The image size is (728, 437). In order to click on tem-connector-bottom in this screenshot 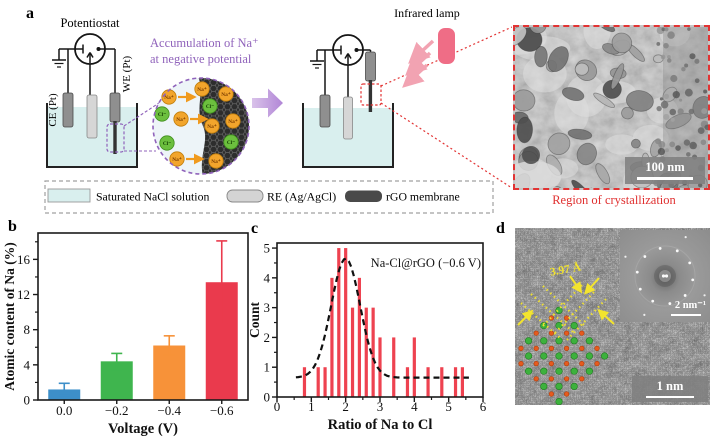, I will do `click(446, 145)`.